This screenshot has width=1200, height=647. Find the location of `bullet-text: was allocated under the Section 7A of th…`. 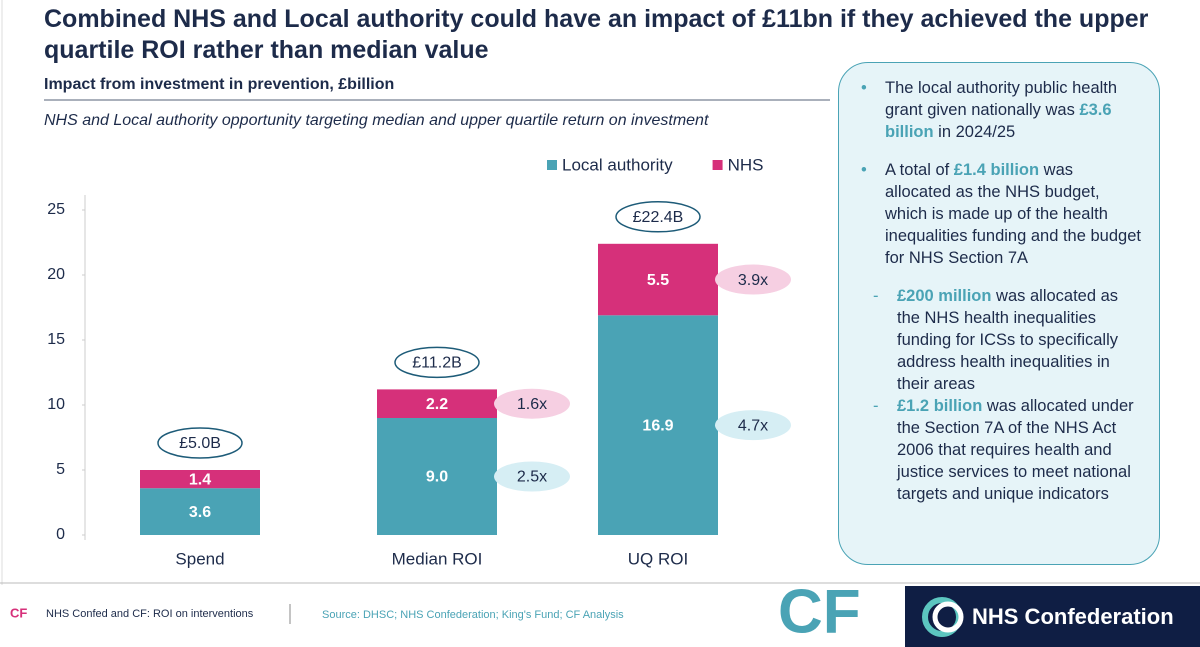

bullet-text: was allocated under the Section 7A of th… is located at coordinates (1015, 450).